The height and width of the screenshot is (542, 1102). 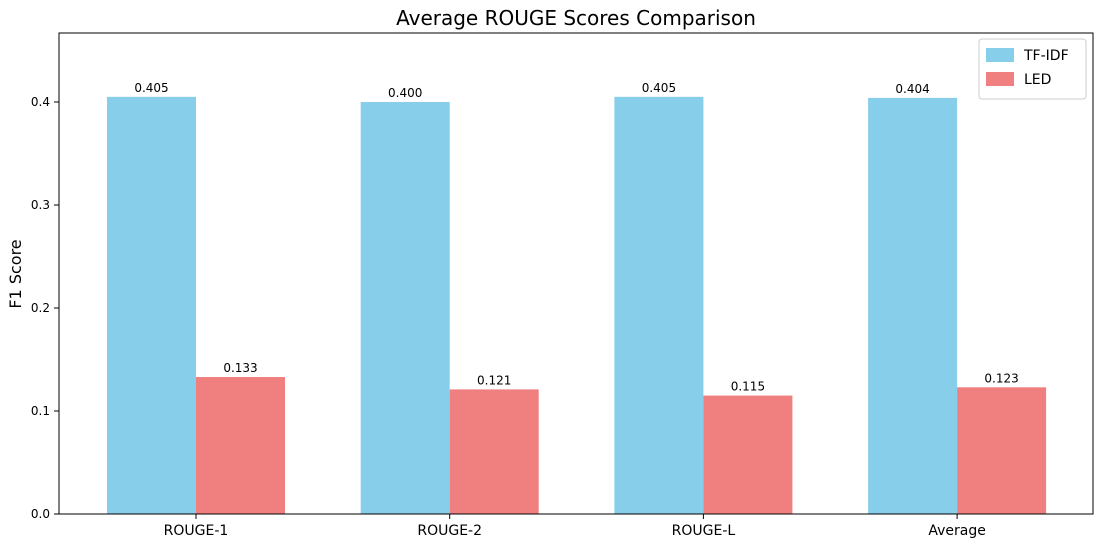 What do you see at coordinates (196, 531) in the screenshot?
I see `x-tick-label: ROUGE-1` at bounding box center [196, 531].